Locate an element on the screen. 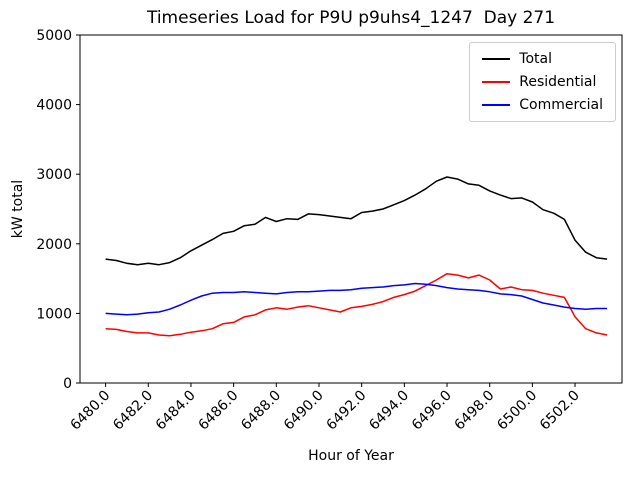 The width and height of the screenshot is (640, 480). x-axis-label: Hour of Year is located at coordinates (351, 456).